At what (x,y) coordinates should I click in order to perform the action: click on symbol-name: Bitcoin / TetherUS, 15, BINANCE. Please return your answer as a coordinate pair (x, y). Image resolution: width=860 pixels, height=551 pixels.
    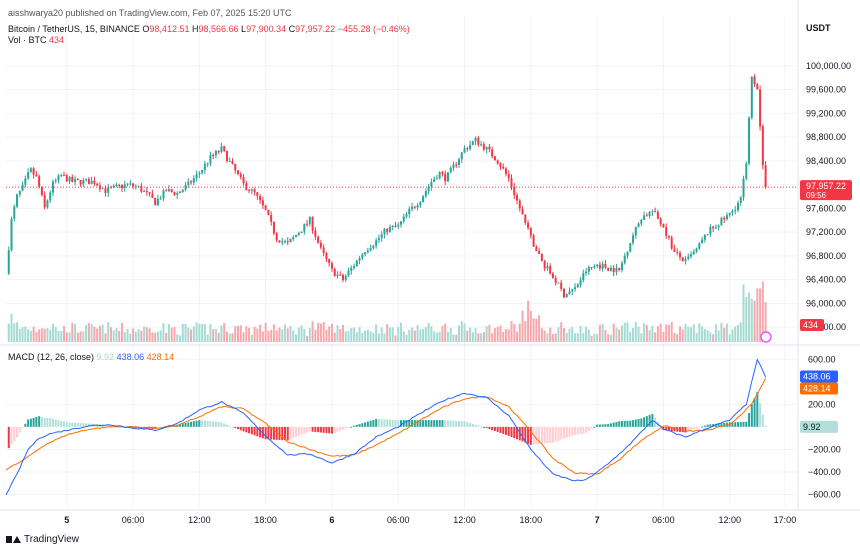
    Looking at the image, I should click on (74, 29).